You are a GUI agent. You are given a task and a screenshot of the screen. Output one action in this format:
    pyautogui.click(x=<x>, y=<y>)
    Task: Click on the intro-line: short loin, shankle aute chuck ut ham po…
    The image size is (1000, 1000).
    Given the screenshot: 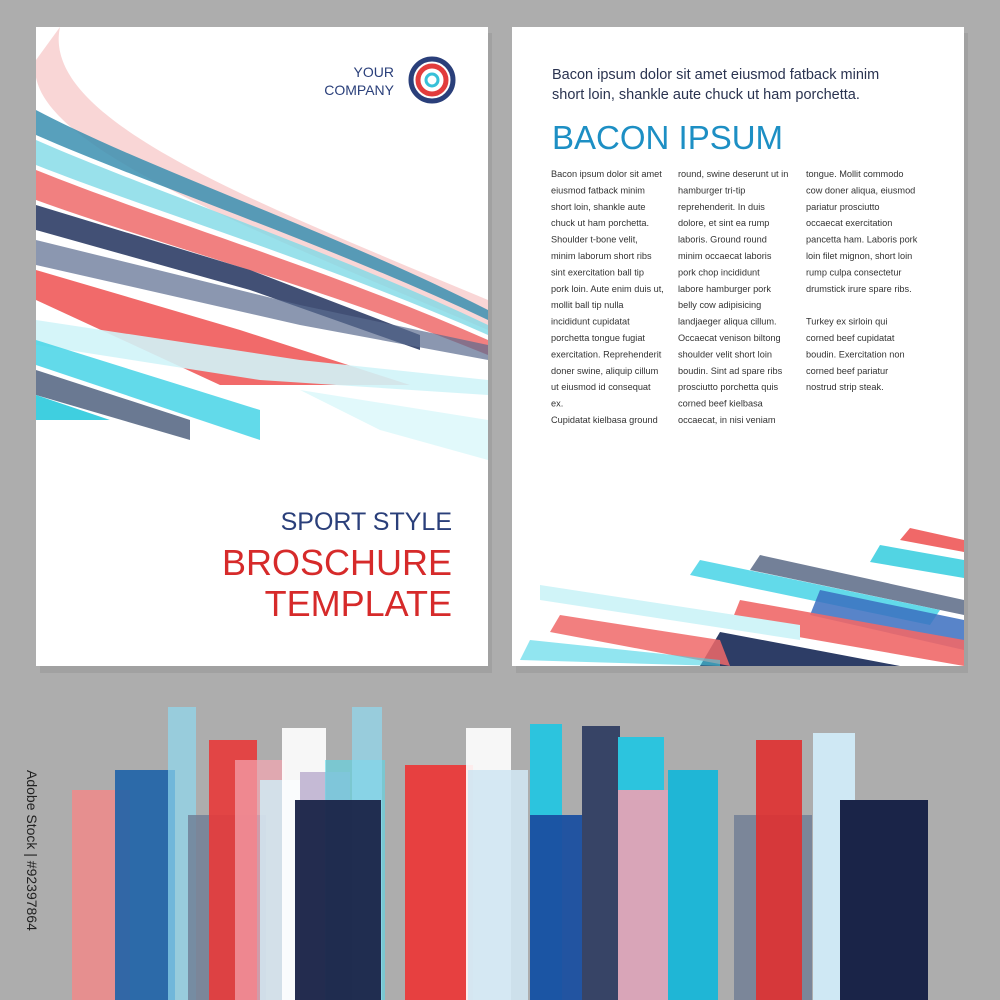 What is the action you would take?
    pyautogui.click(x=706, y=95)
    